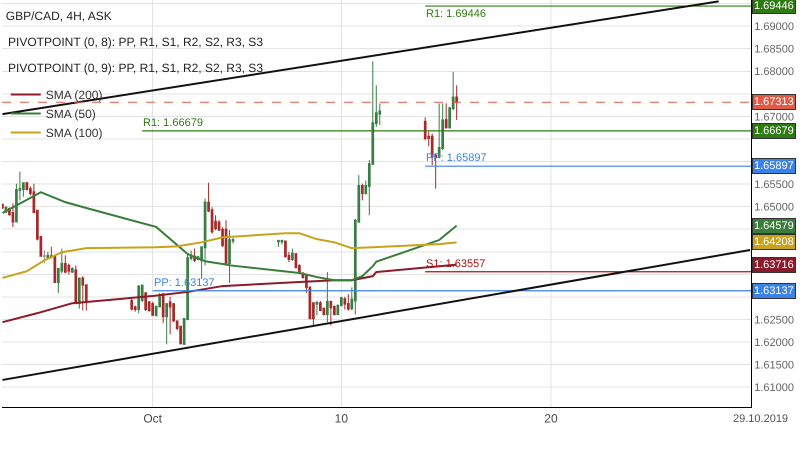  Describe the element at coordinates (59, 16) in the screenshot. I see `text: GBP/CAD, 4H, ASK` at that location.